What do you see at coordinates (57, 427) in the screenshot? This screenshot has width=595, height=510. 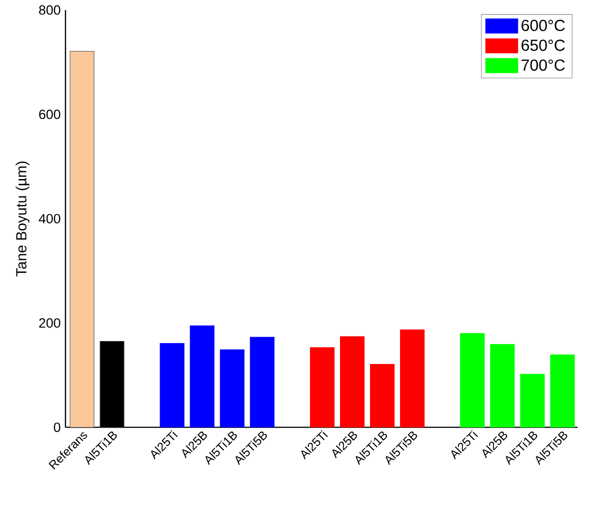 I see `y-tick-label: 0` at bounding box center [57, 427].